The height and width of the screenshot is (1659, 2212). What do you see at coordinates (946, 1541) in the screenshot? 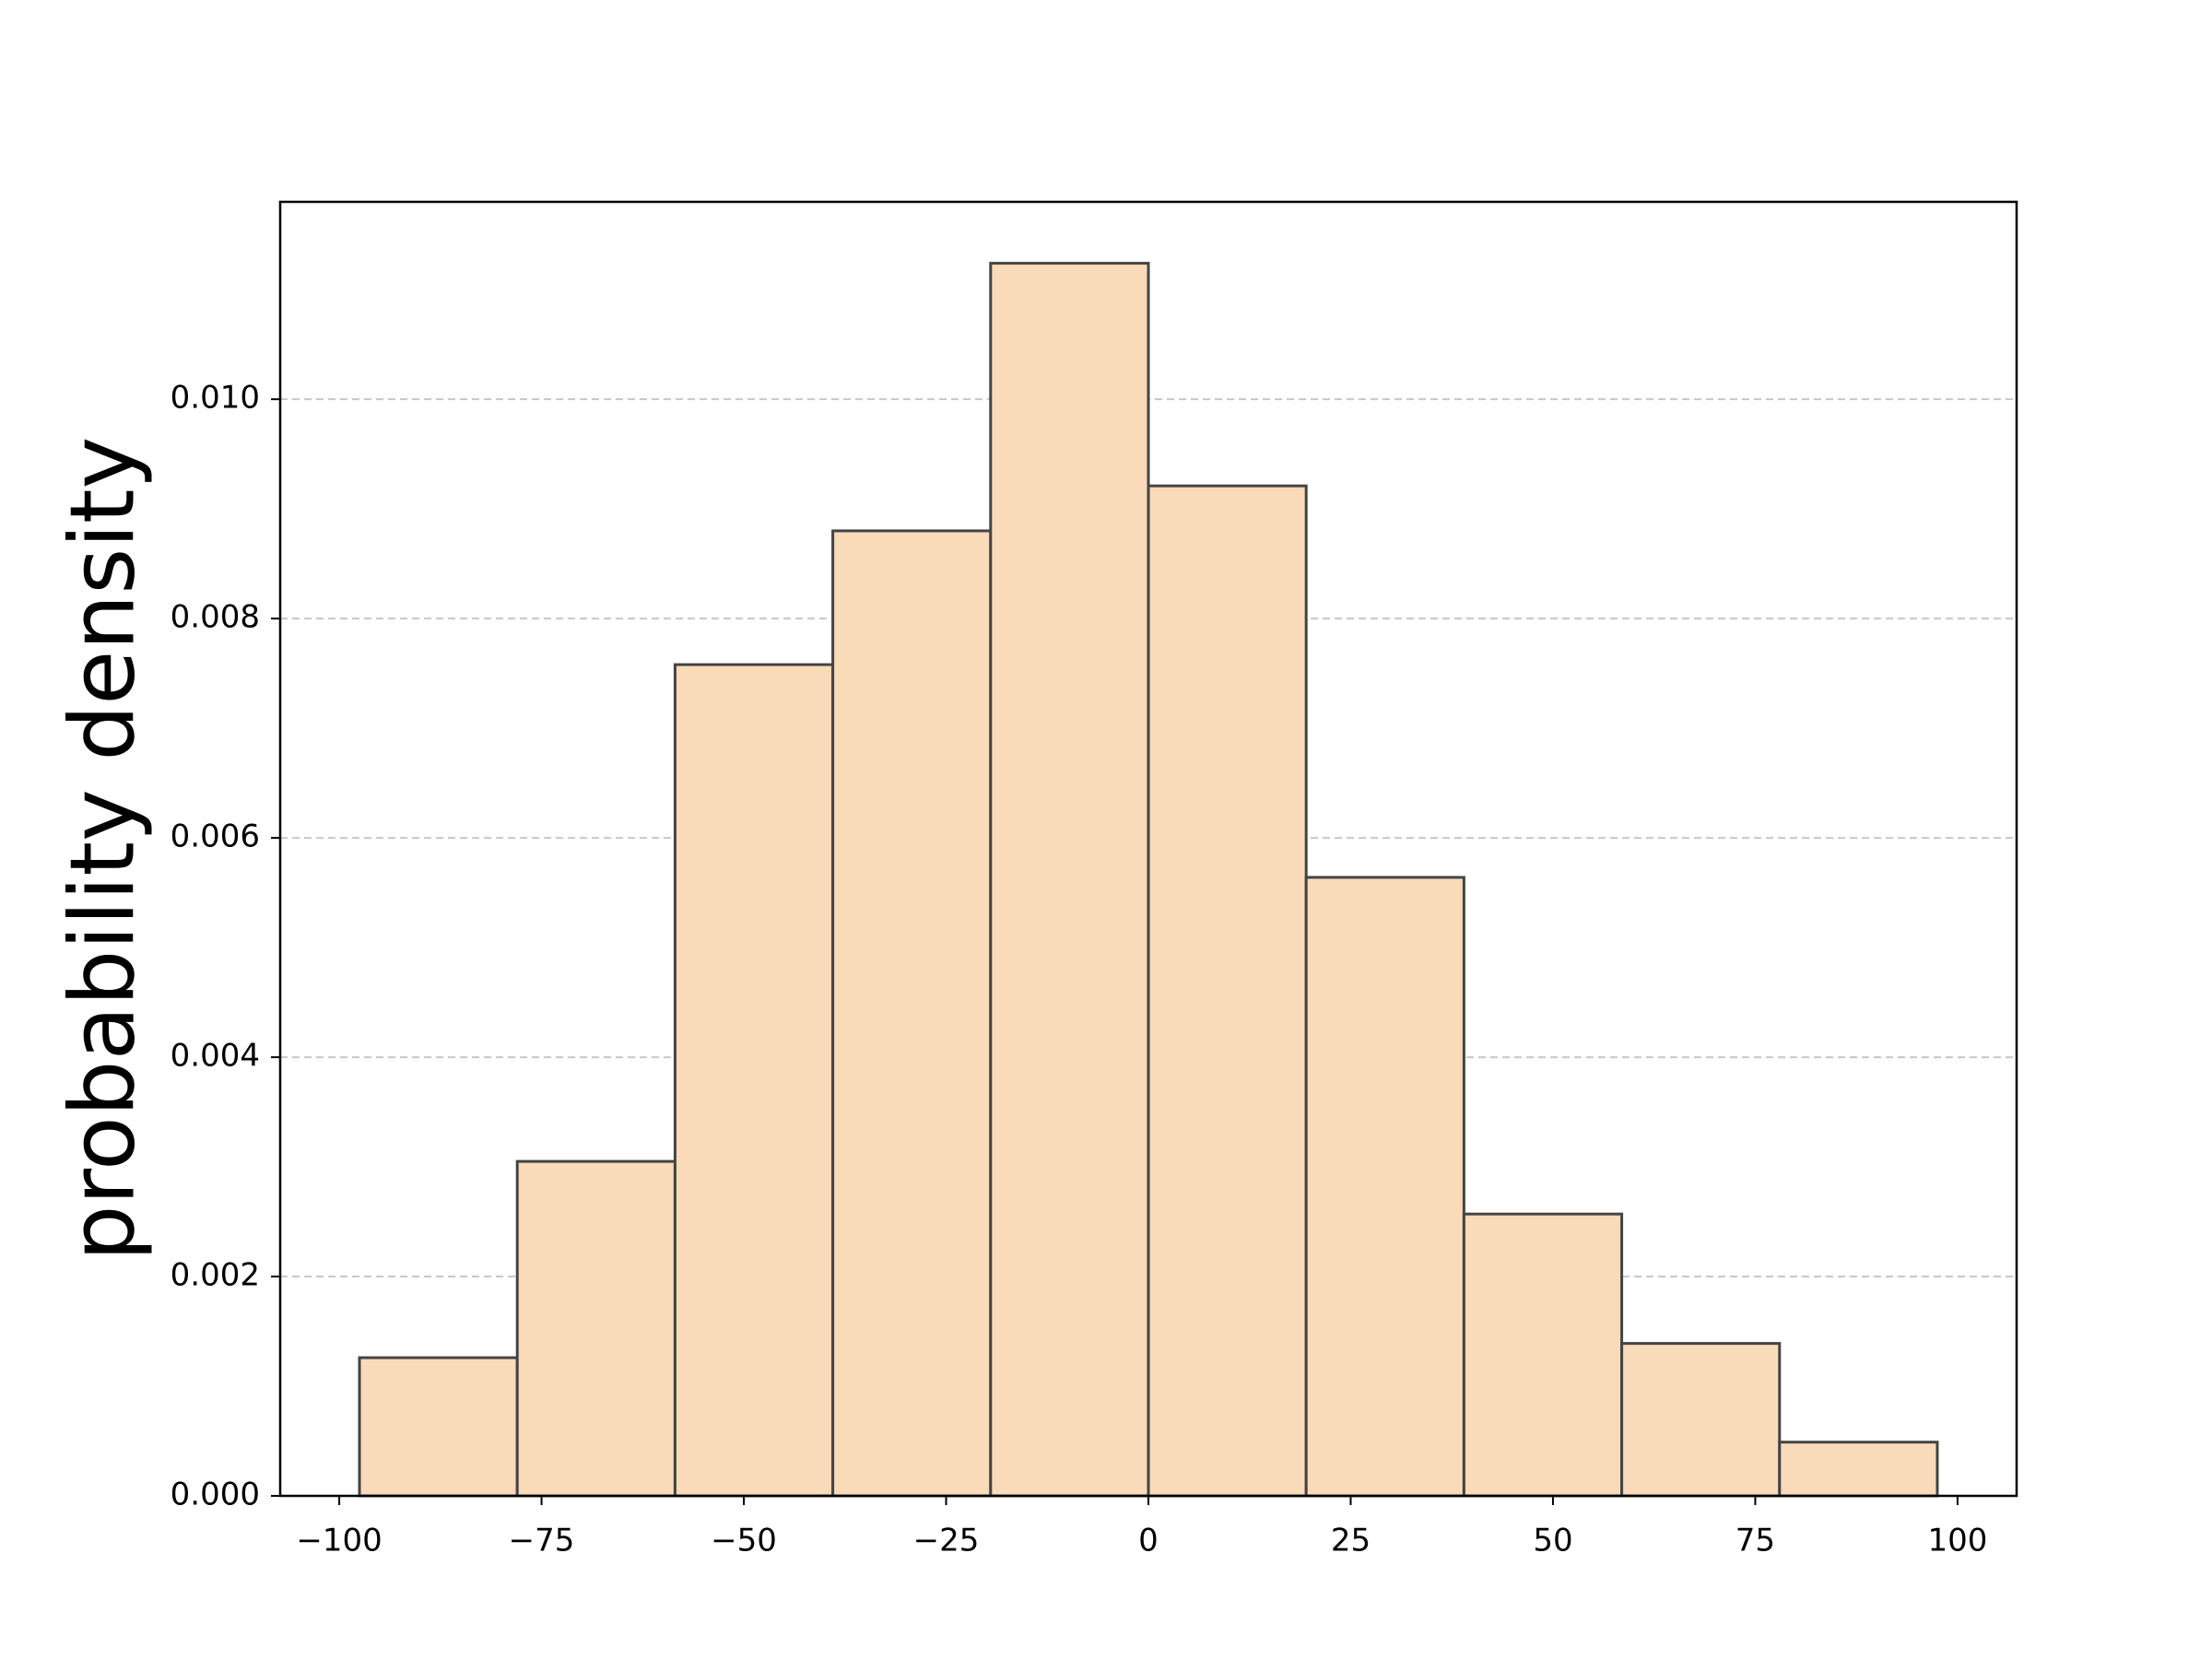
I see `x-tick-label: −25` at bounding box center [946, 1541].